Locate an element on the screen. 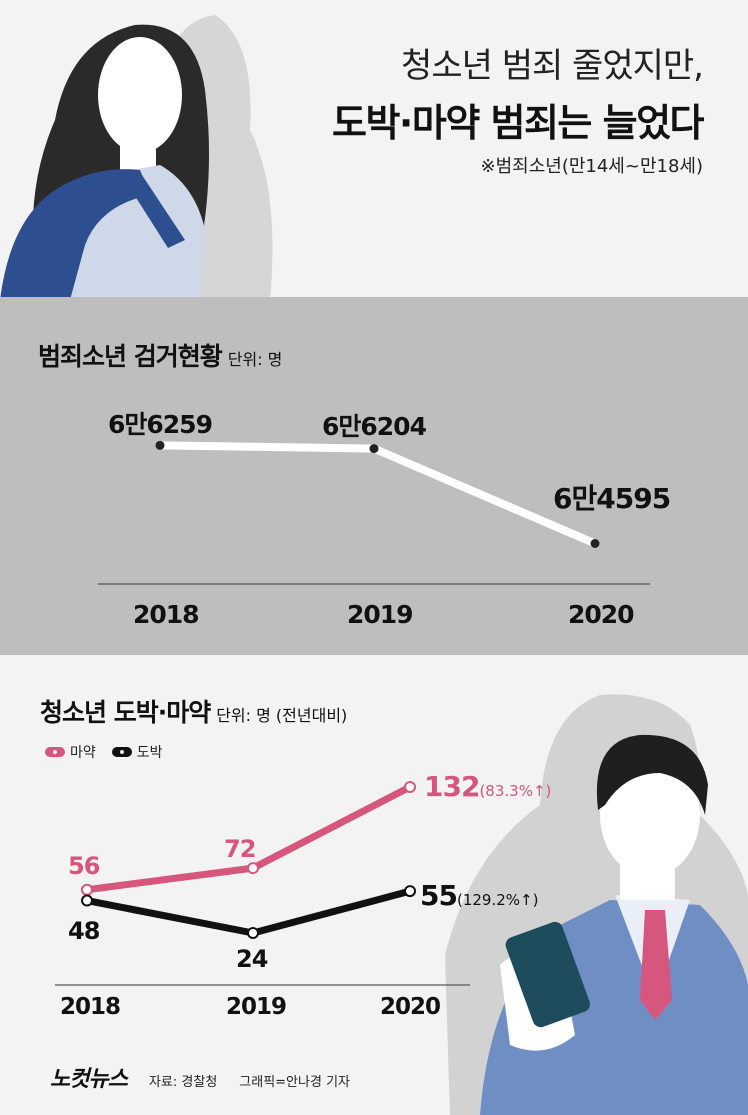 Image resolution: width=748 pixels, height=1115 pixels. chart1-unit: 단위: 명 is located at coordinates (255, 359).